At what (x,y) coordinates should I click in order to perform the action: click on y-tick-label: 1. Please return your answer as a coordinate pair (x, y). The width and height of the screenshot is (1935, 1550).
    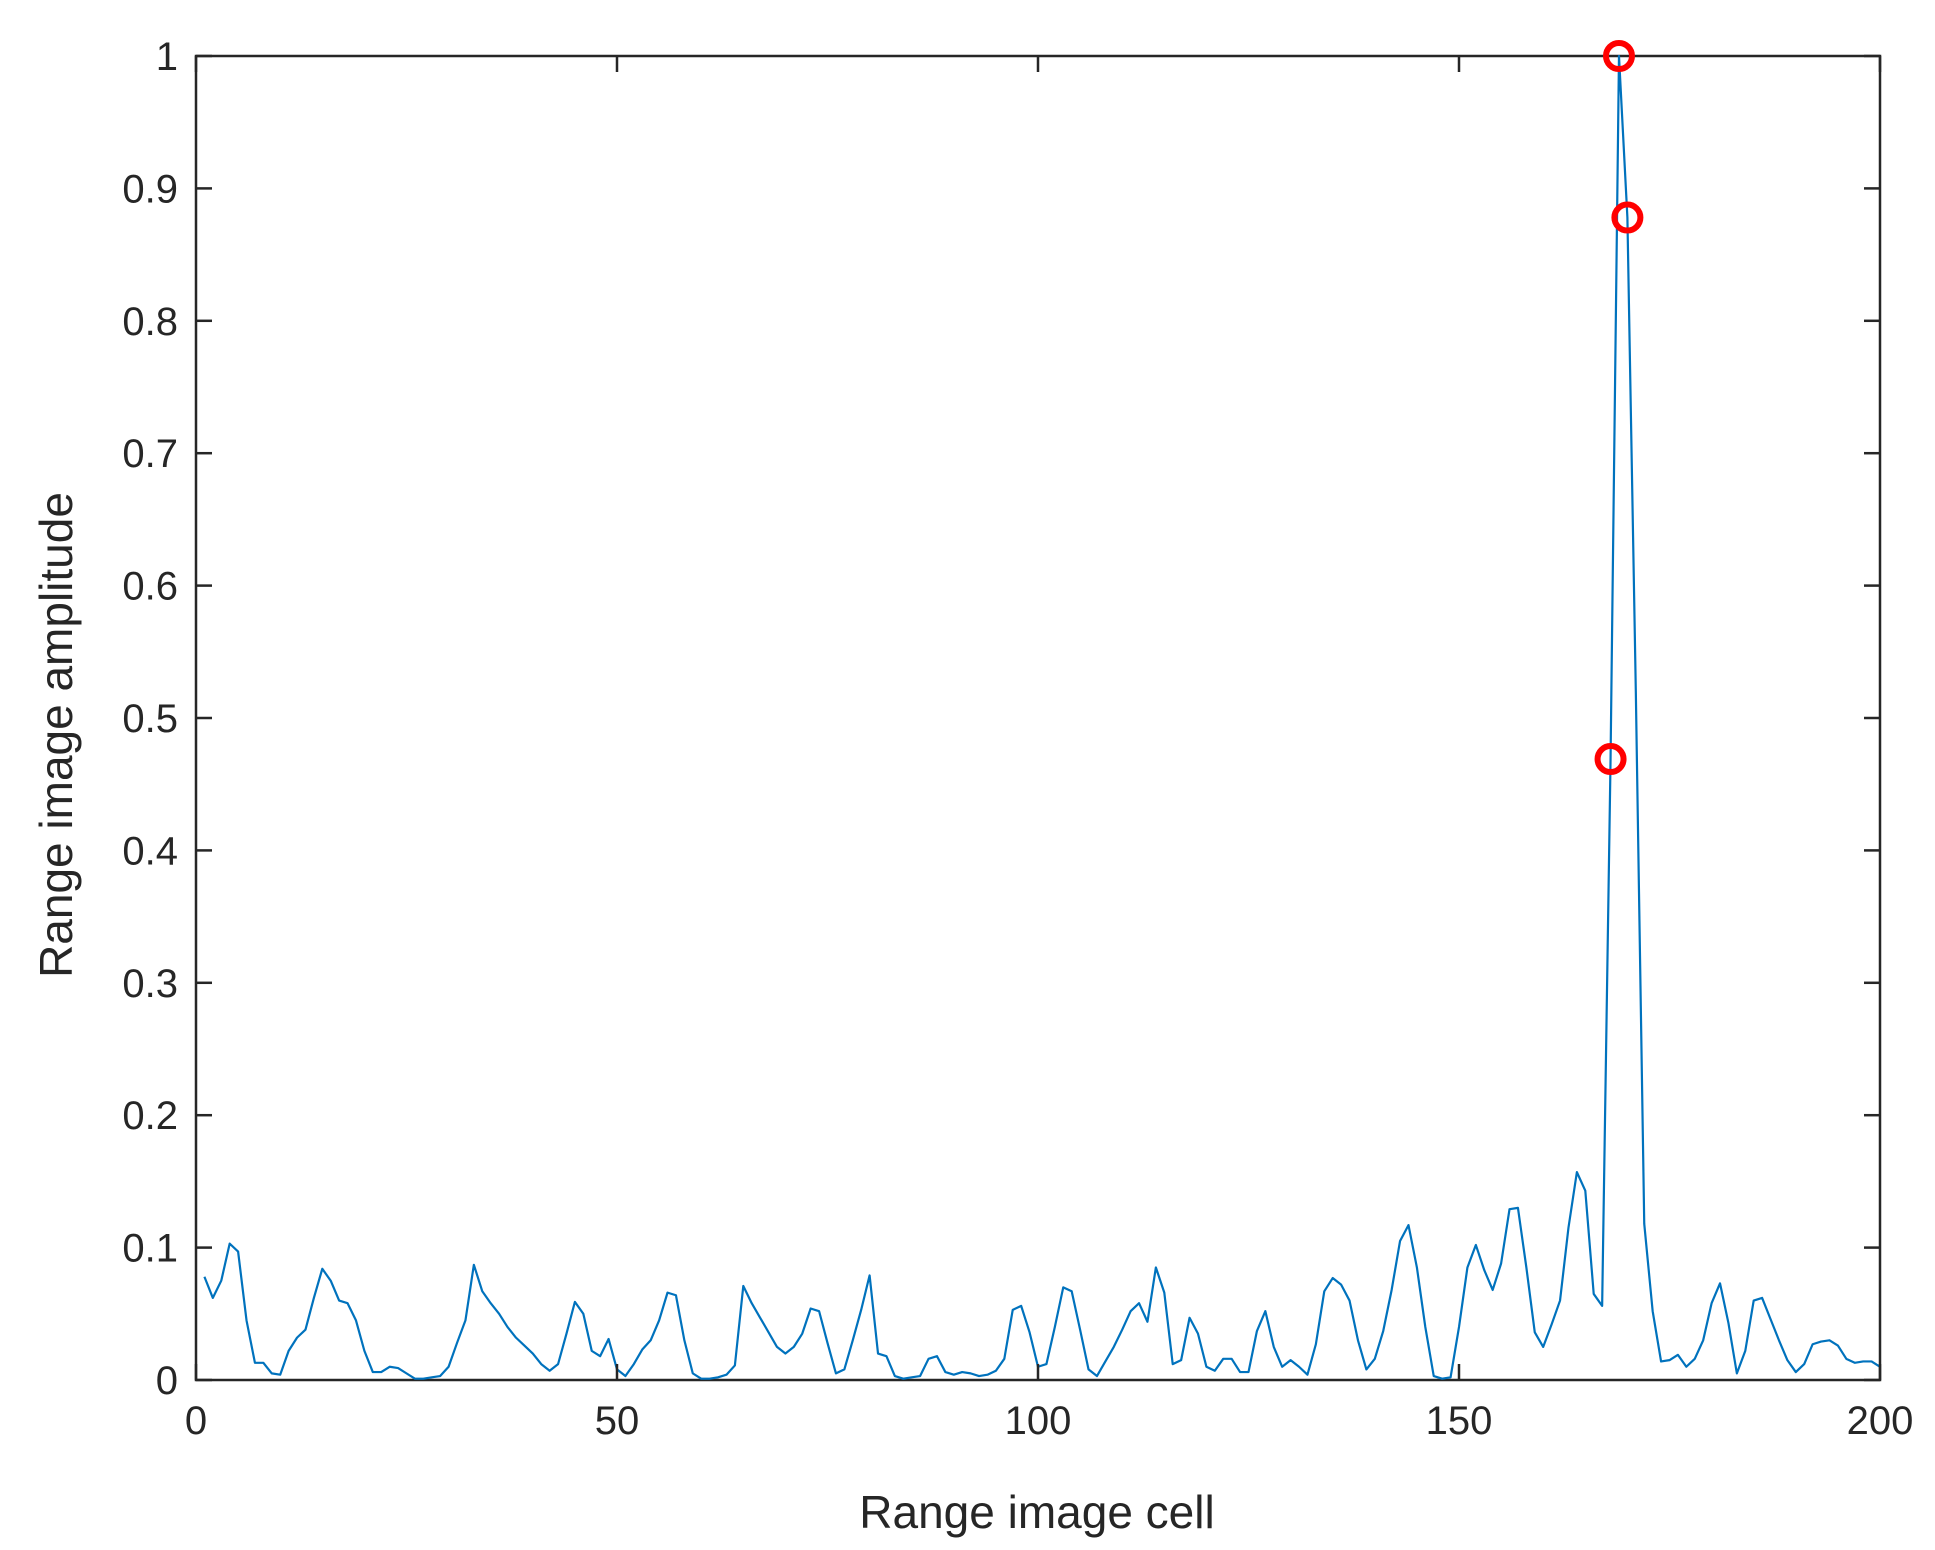
    Looking at the image, I should click on (167, 57).